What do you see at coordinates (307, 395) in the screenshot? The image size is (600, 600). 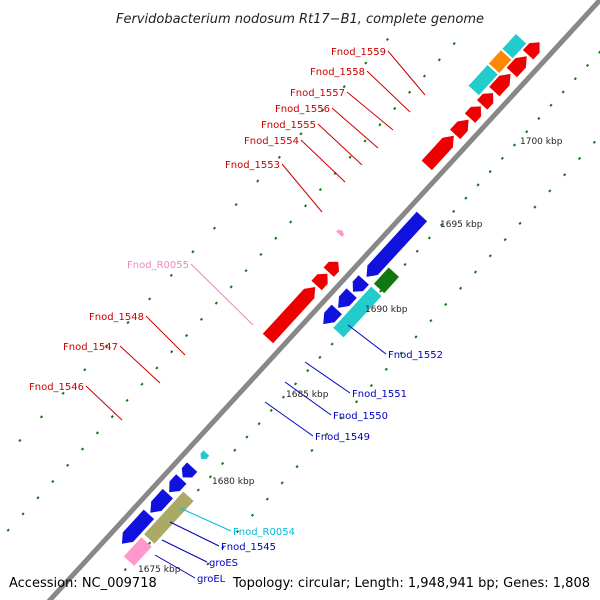 I see `scale-label: 1685 kbp` at bounding box center [307, 395].